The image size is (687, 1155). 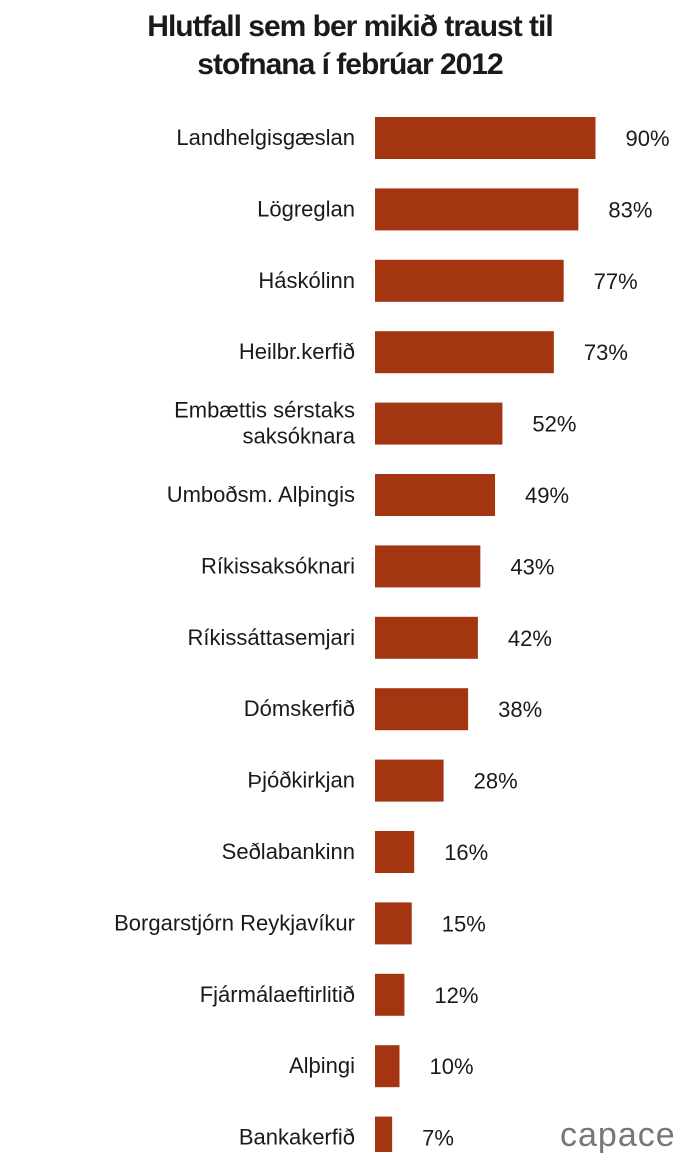 What do you see at coordinates (299, 708) in the screenshot?
I see `category-label: Dómskerfið` at bounding box center [299, 708].